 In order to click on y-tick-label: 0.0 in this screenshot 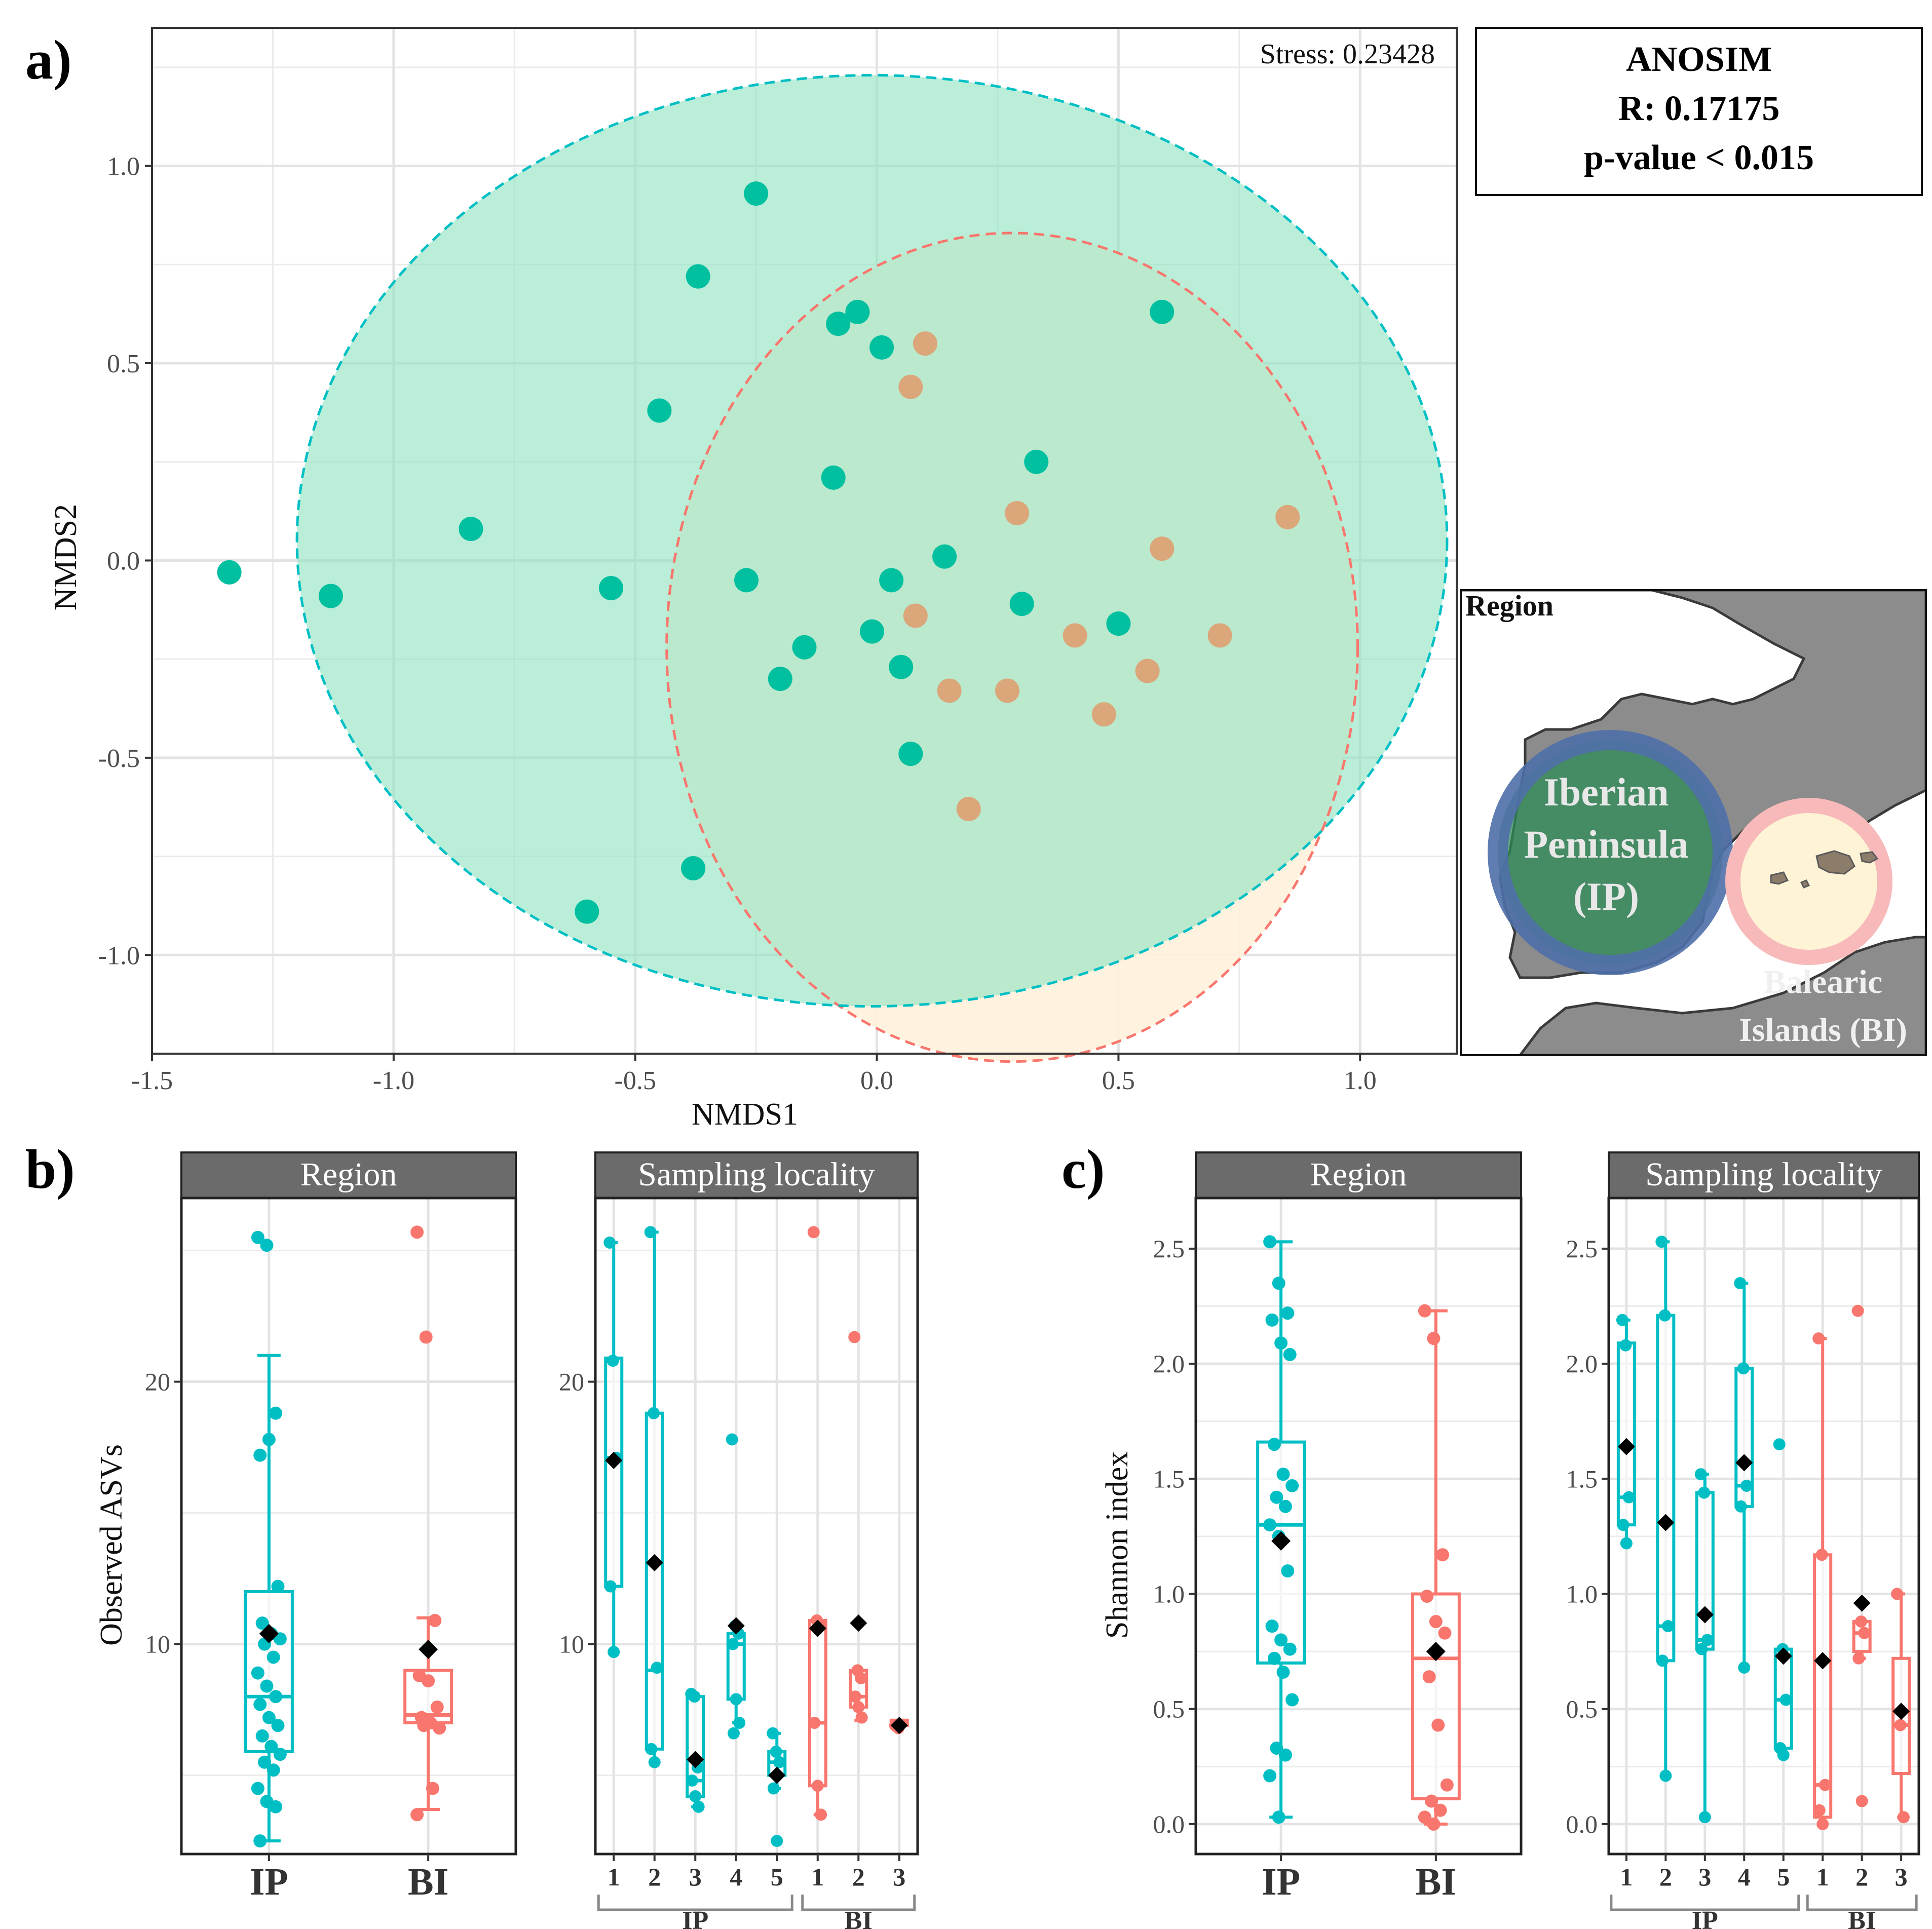, I will do `click(1582, 1824)`.